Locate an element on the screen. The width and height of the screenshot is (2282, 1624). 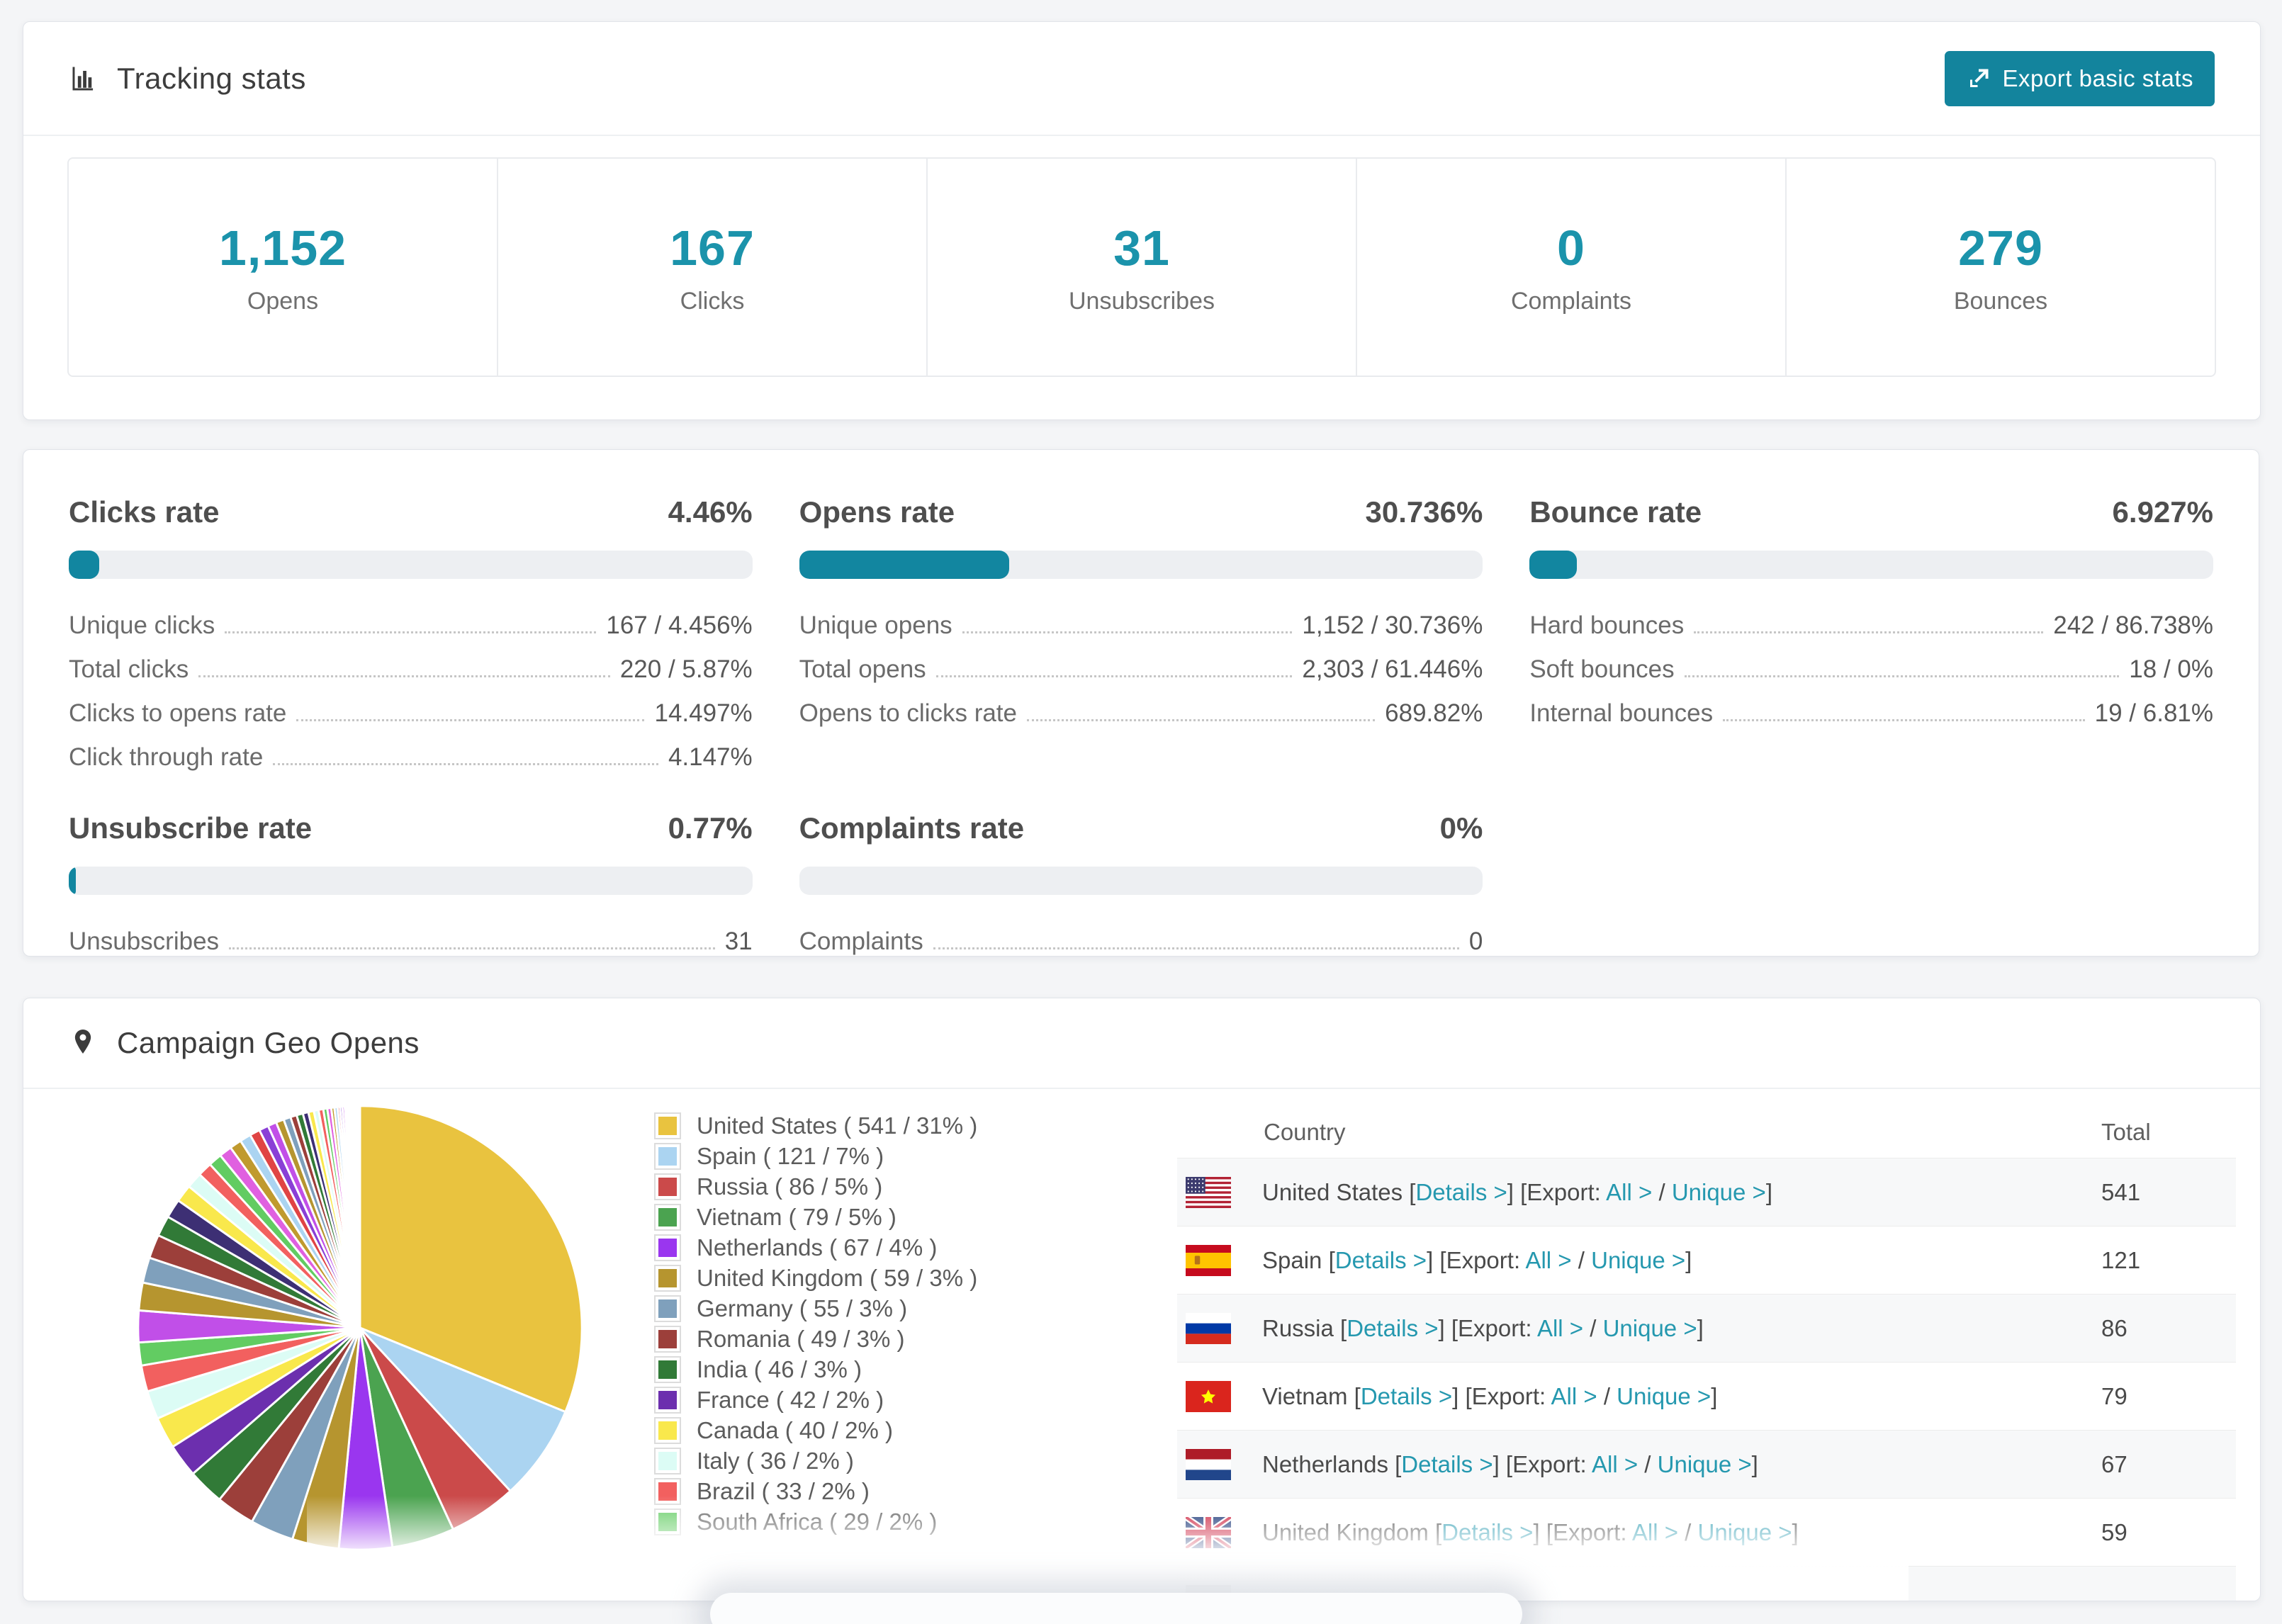
stat-value: 1,152 is located at coordinates (283, 248).